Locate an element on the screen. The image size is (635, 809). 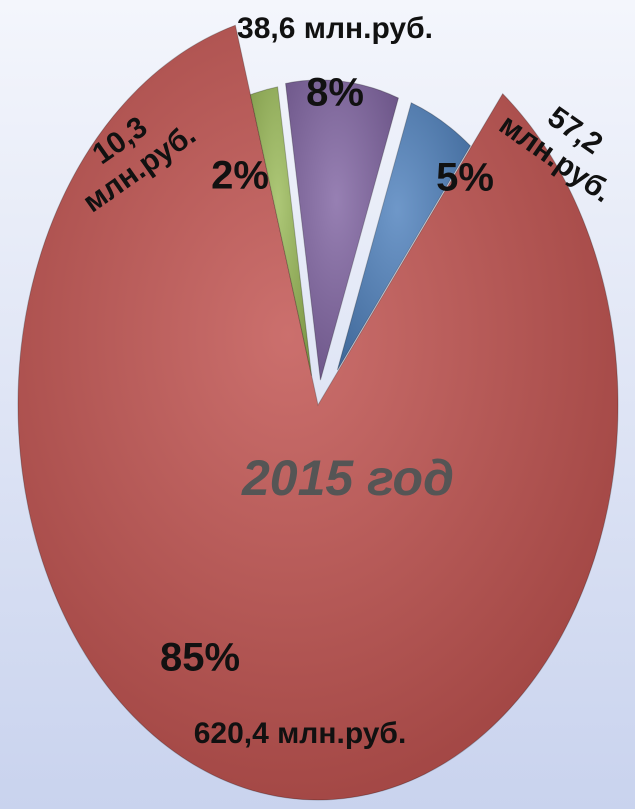
slice-value-label: 5% is located at coordinates (465, 178).